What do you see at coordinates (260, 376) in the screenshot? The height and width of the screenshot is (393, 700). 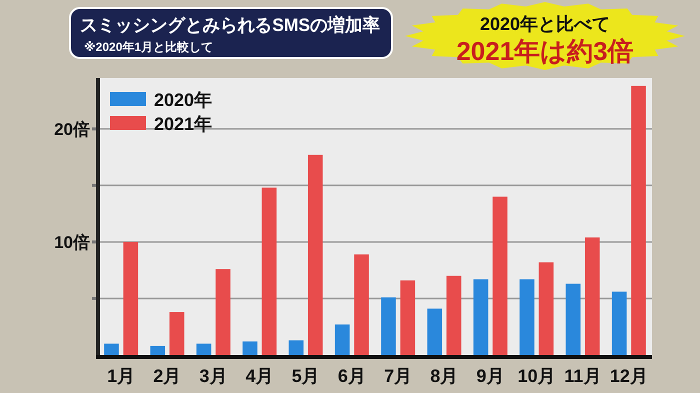 I see `x-tick-label: 4月` at bounding box center [260, 376].